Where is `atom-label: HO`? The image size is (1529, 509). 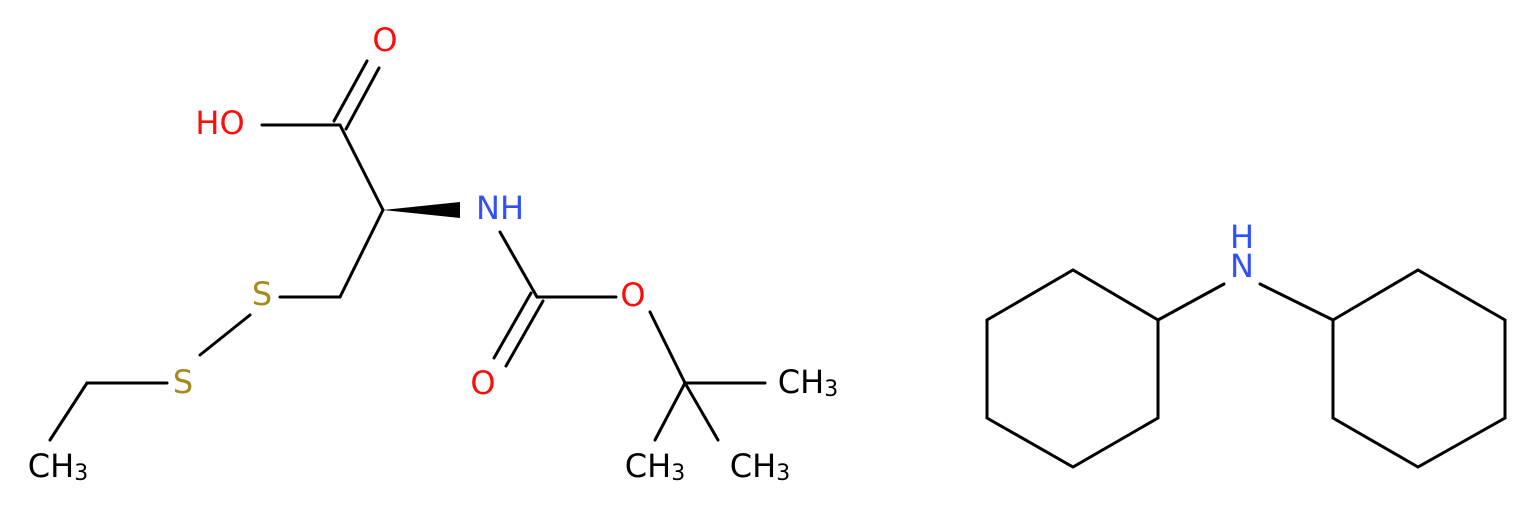
atom-label: HO is located at coordinates (219, 123).